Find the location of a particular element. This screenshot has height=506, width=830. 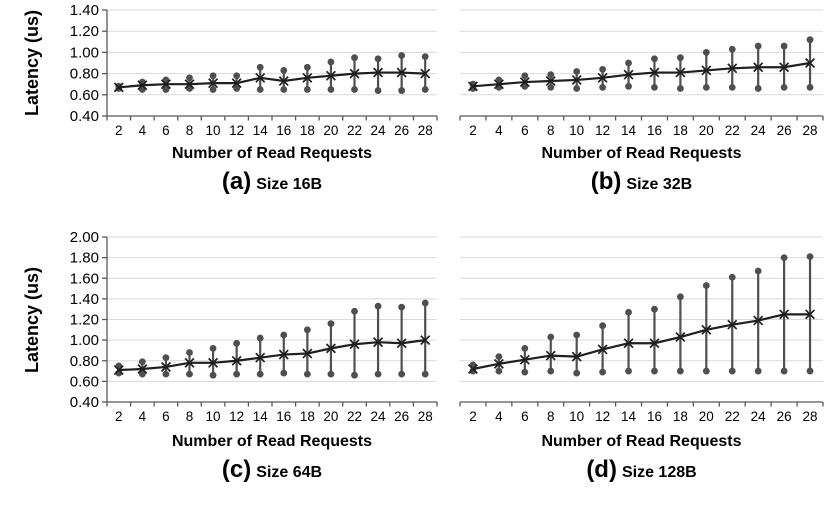

caption-d-size: Size 128B is located at coordinates (659, 472).